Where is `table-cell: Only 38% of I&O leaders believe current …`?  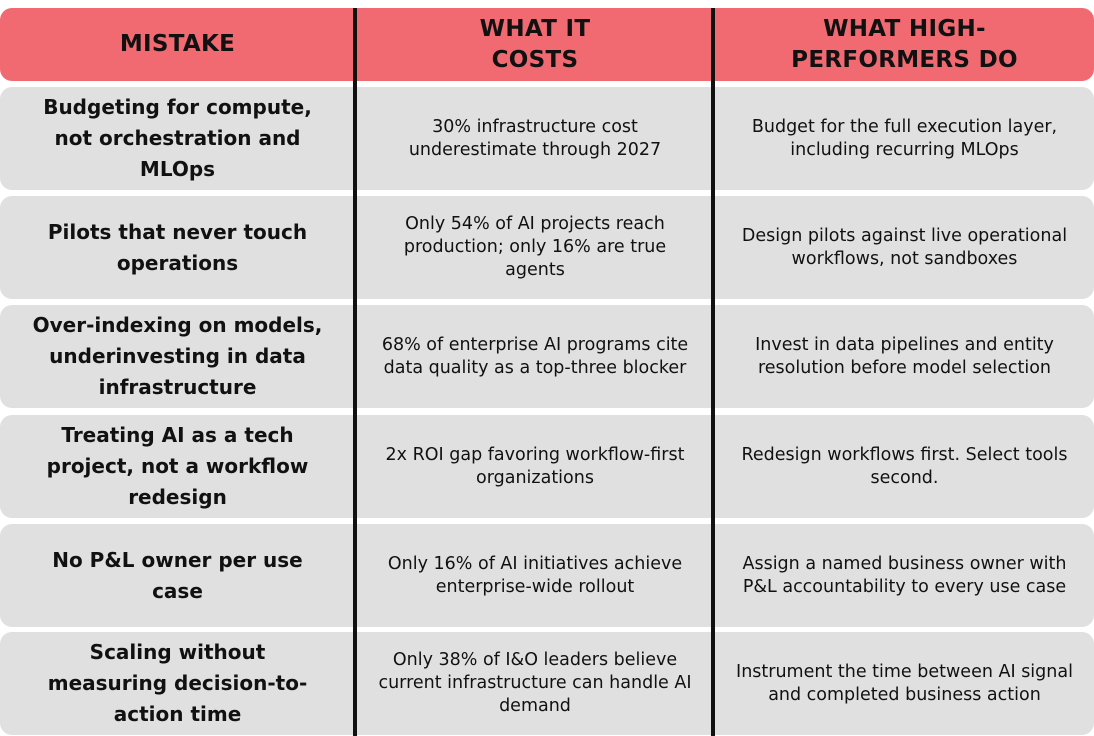
table-cell: Only 38% of I&O leaders believe current … is located at coordinates (535, 683).